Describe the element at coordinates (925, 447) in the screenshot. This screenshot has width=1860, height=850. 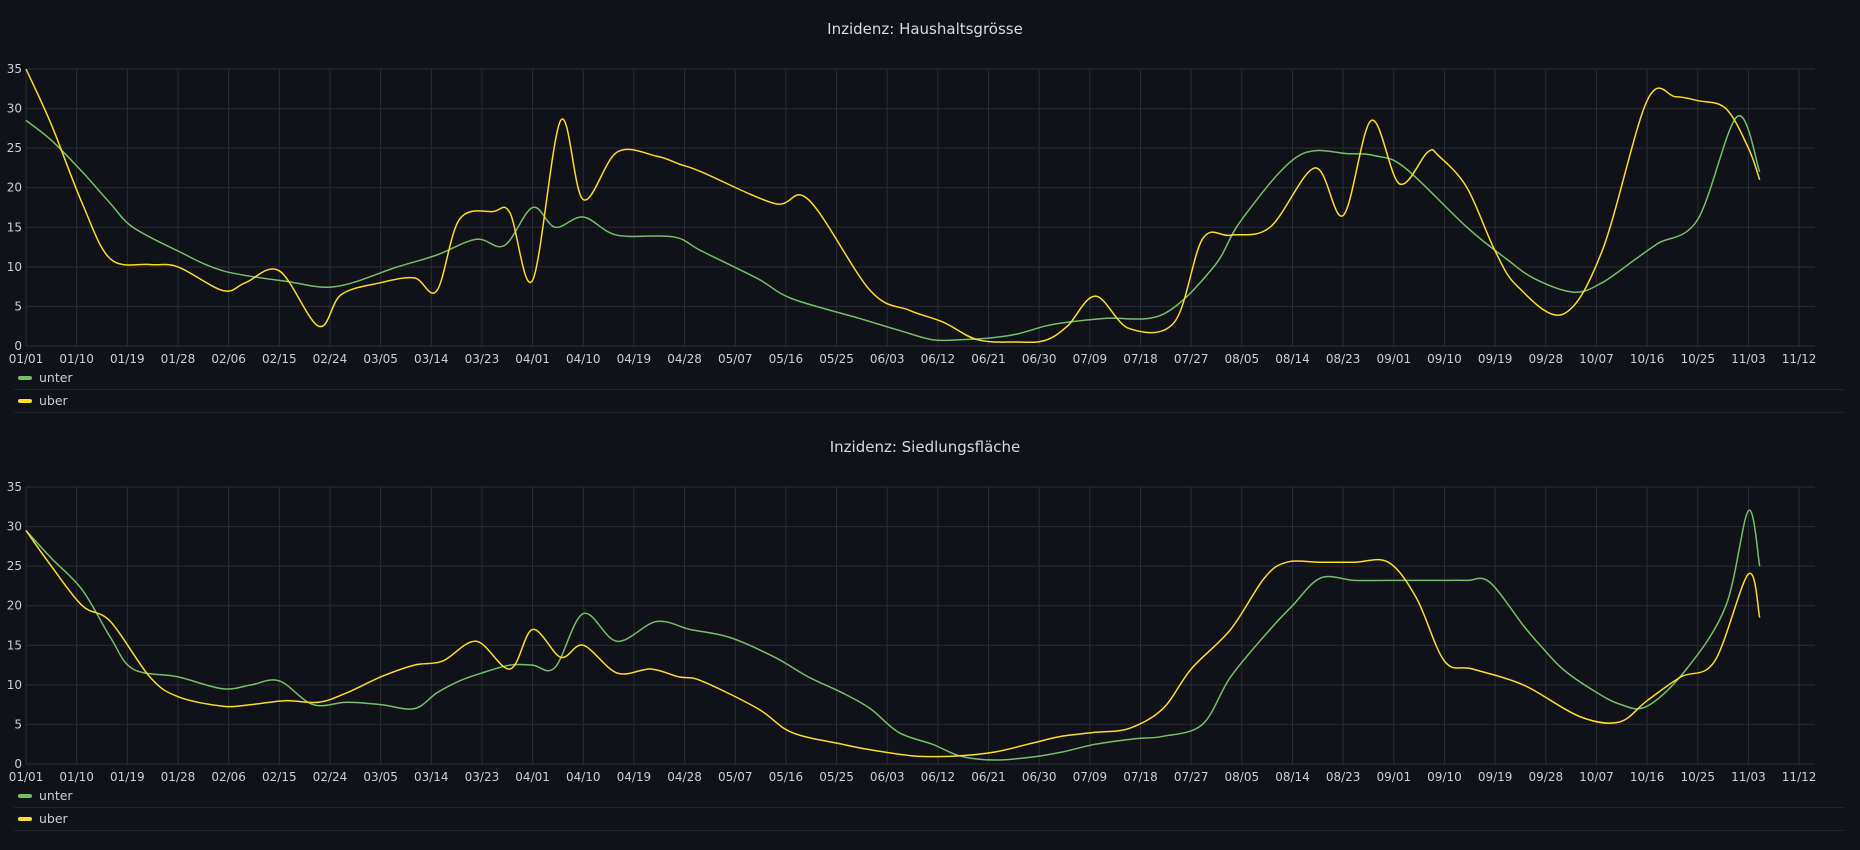
I see `chart-title: Inzidenz: Siedlungsfläche` at that location.